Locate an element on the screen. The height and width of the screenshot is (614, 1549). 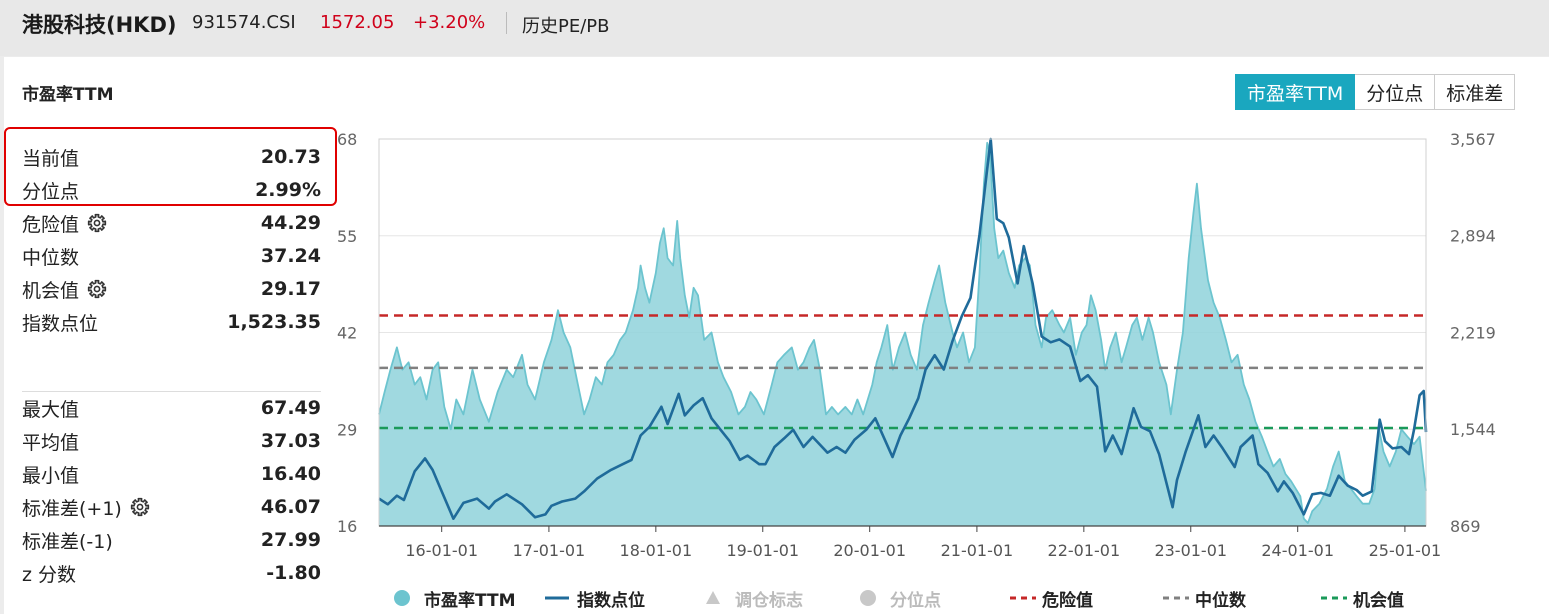
y-right-tick-label: 2,894 is located at coordinates (1473, 236).